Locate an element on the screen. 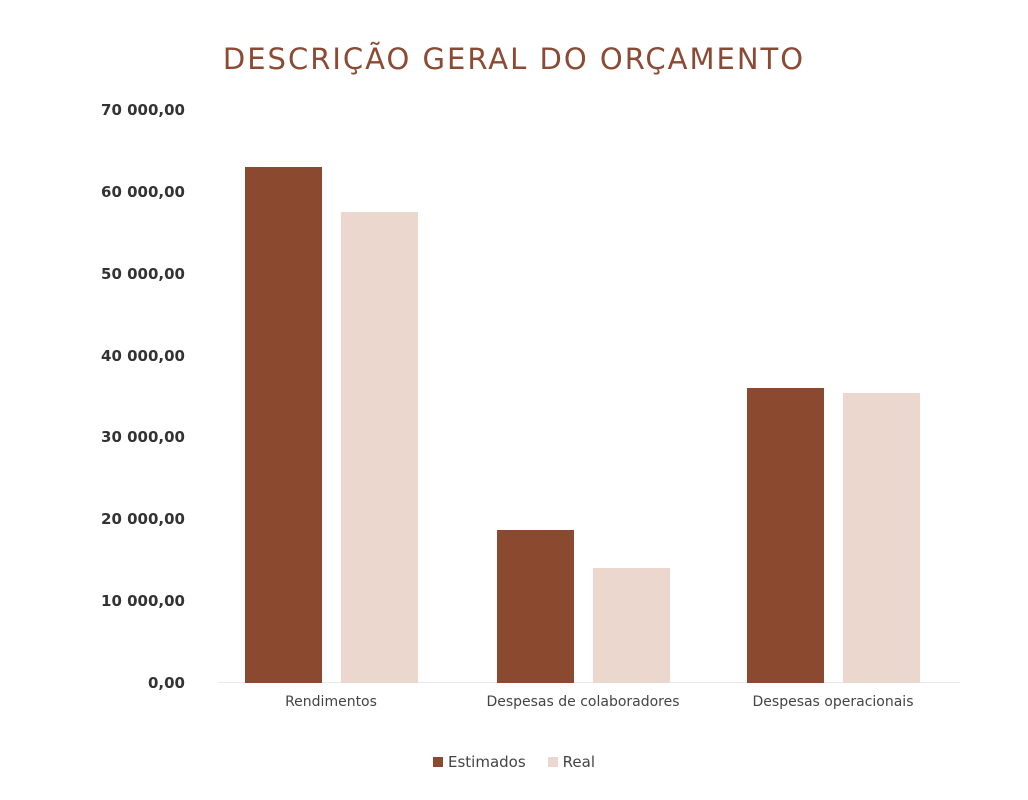  y-tick-label: 0,00 is located at coordinates (166, 683).